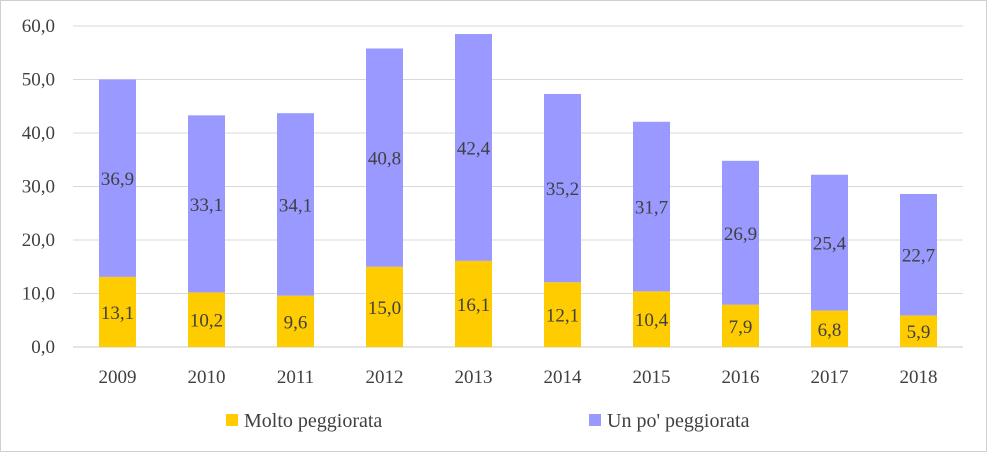 The image size is (987, 453). What do you see at coordinates (313, 421) in the screenshot?
I see `legend-label: Molto peggiorata` at bounding box center [313, 421].